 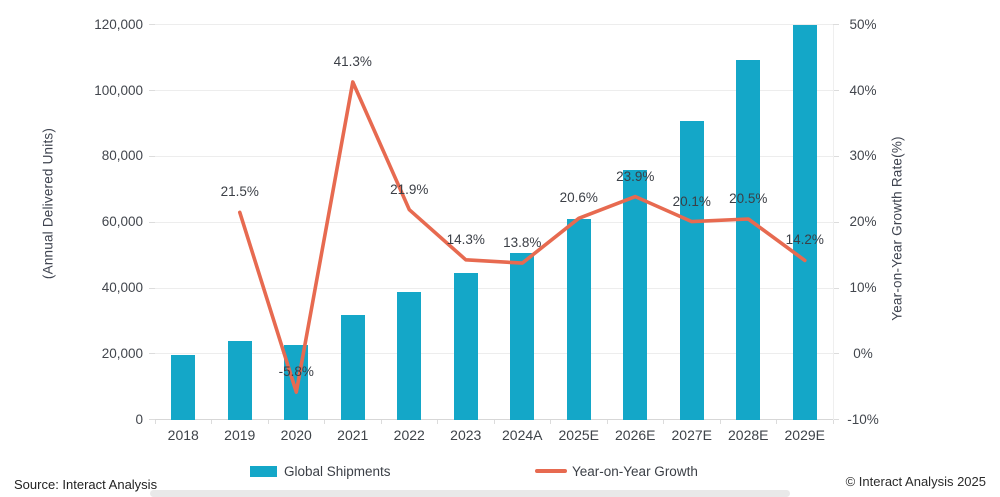 I want to click on bar-2025E, so click(x=578, y=319).